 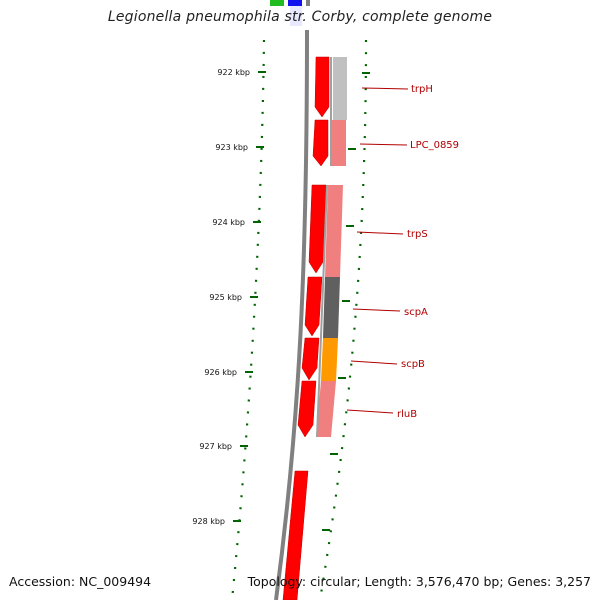 What do you see at coordinates (422, 89) in the screenshot?
I see `gene-label-trpH: trpH` at bounding box center [422, 89].